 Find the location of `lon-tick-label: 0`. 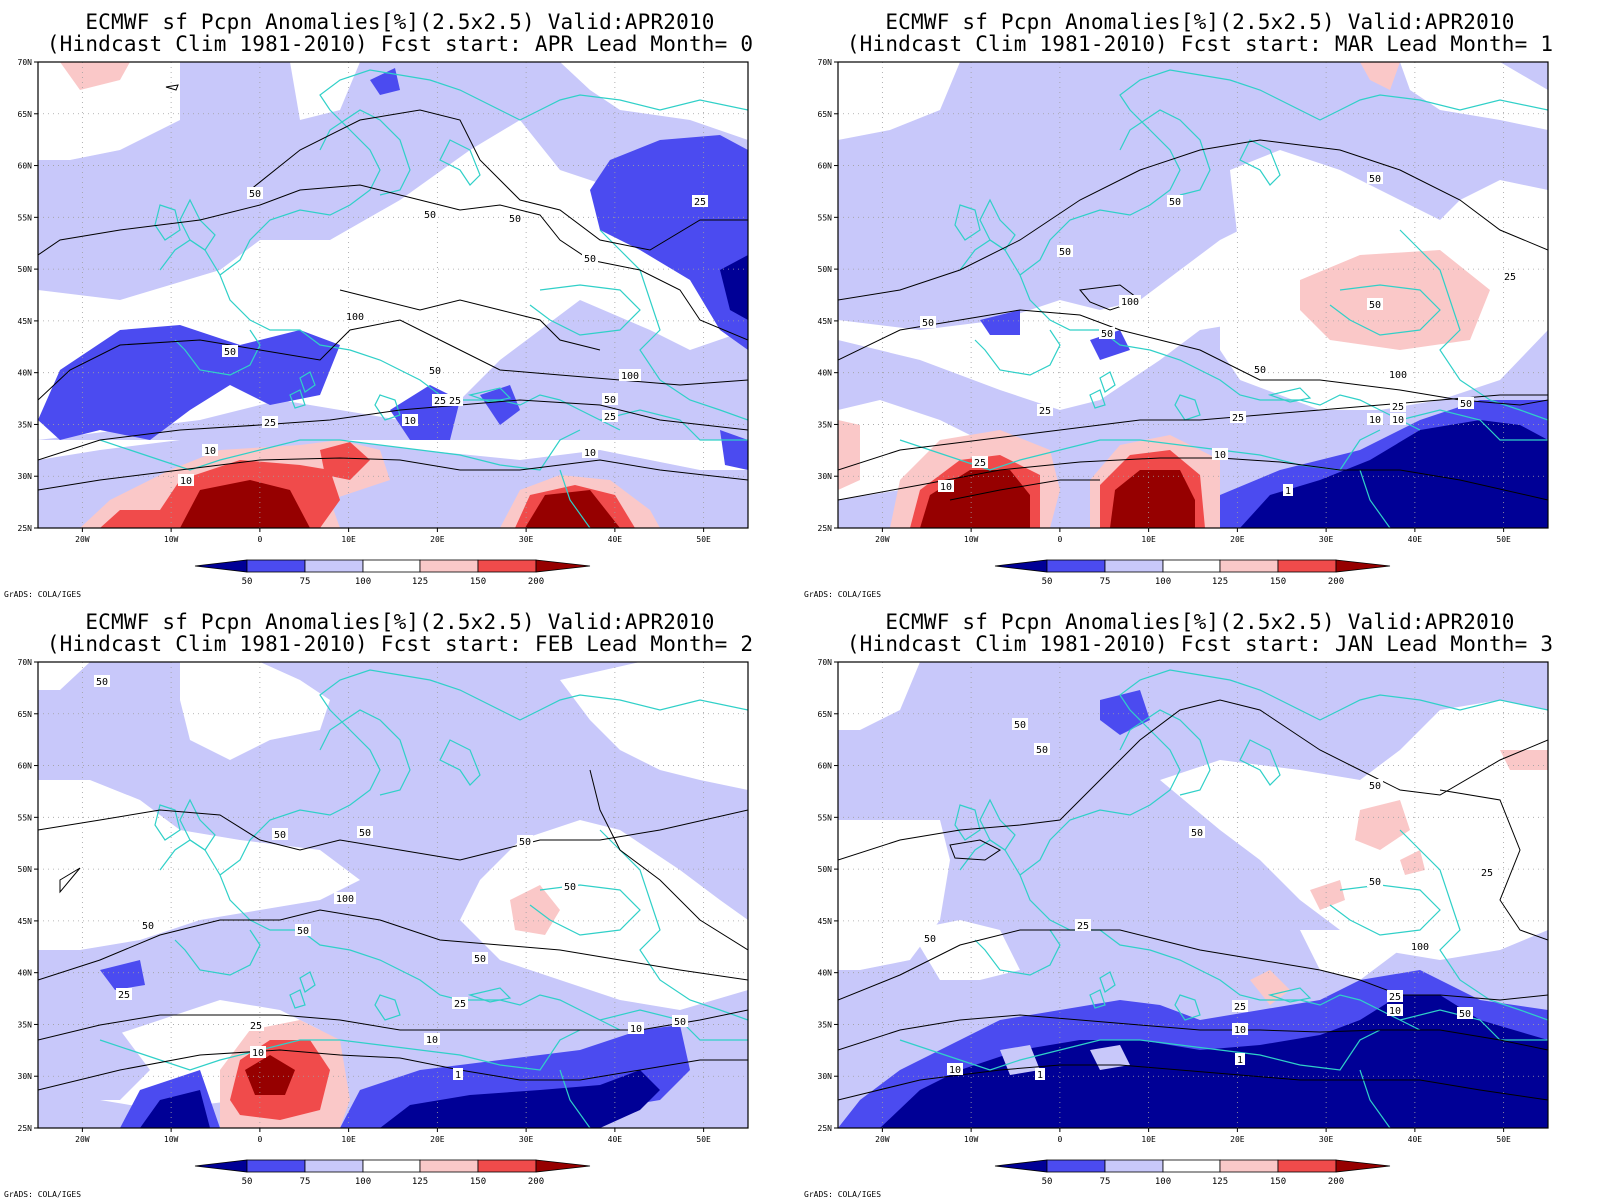

lon-tick-label: 0 is located at coordinates (259, 539).